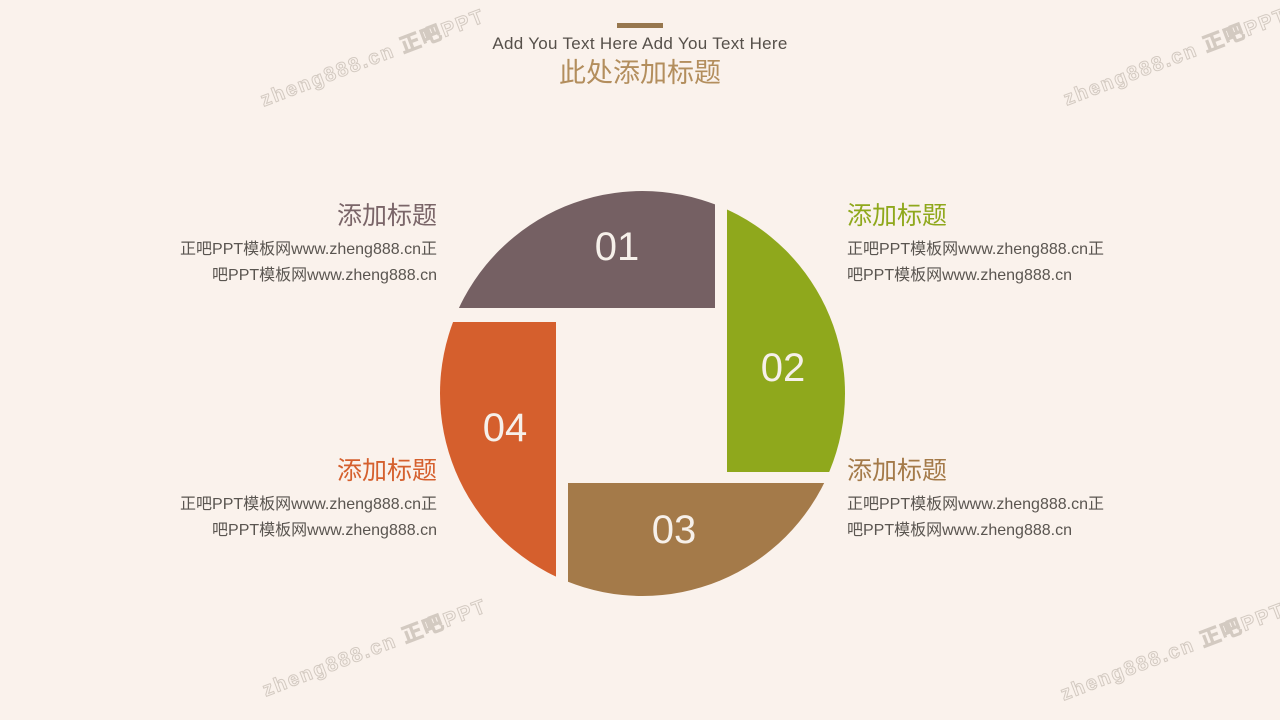  I want to click on segment-03-shape, so click(696, 539).